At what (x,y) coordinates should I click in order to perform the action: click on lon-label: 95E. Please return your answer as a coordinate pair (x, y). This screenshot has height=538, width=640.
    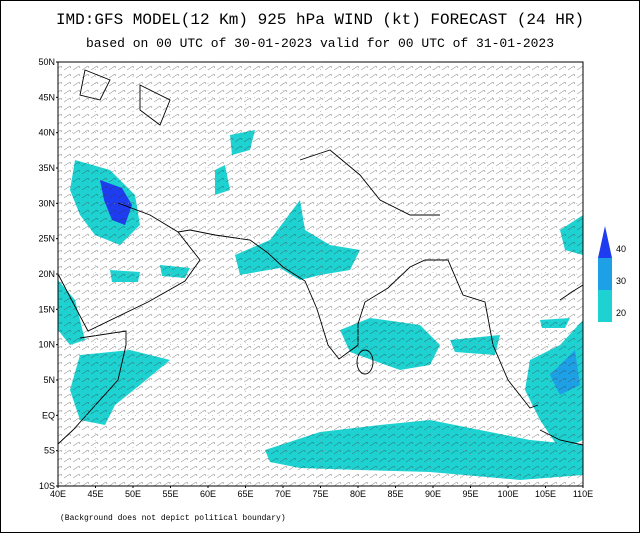
    Looking at the image, I should click on (470, 494).